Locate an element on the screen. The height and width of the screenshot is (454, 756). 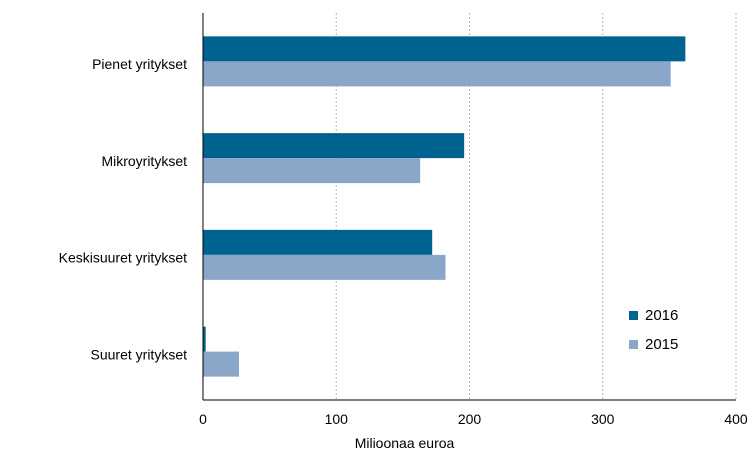
category-label: Mikroyritykset is located at coordinates (144, 161).